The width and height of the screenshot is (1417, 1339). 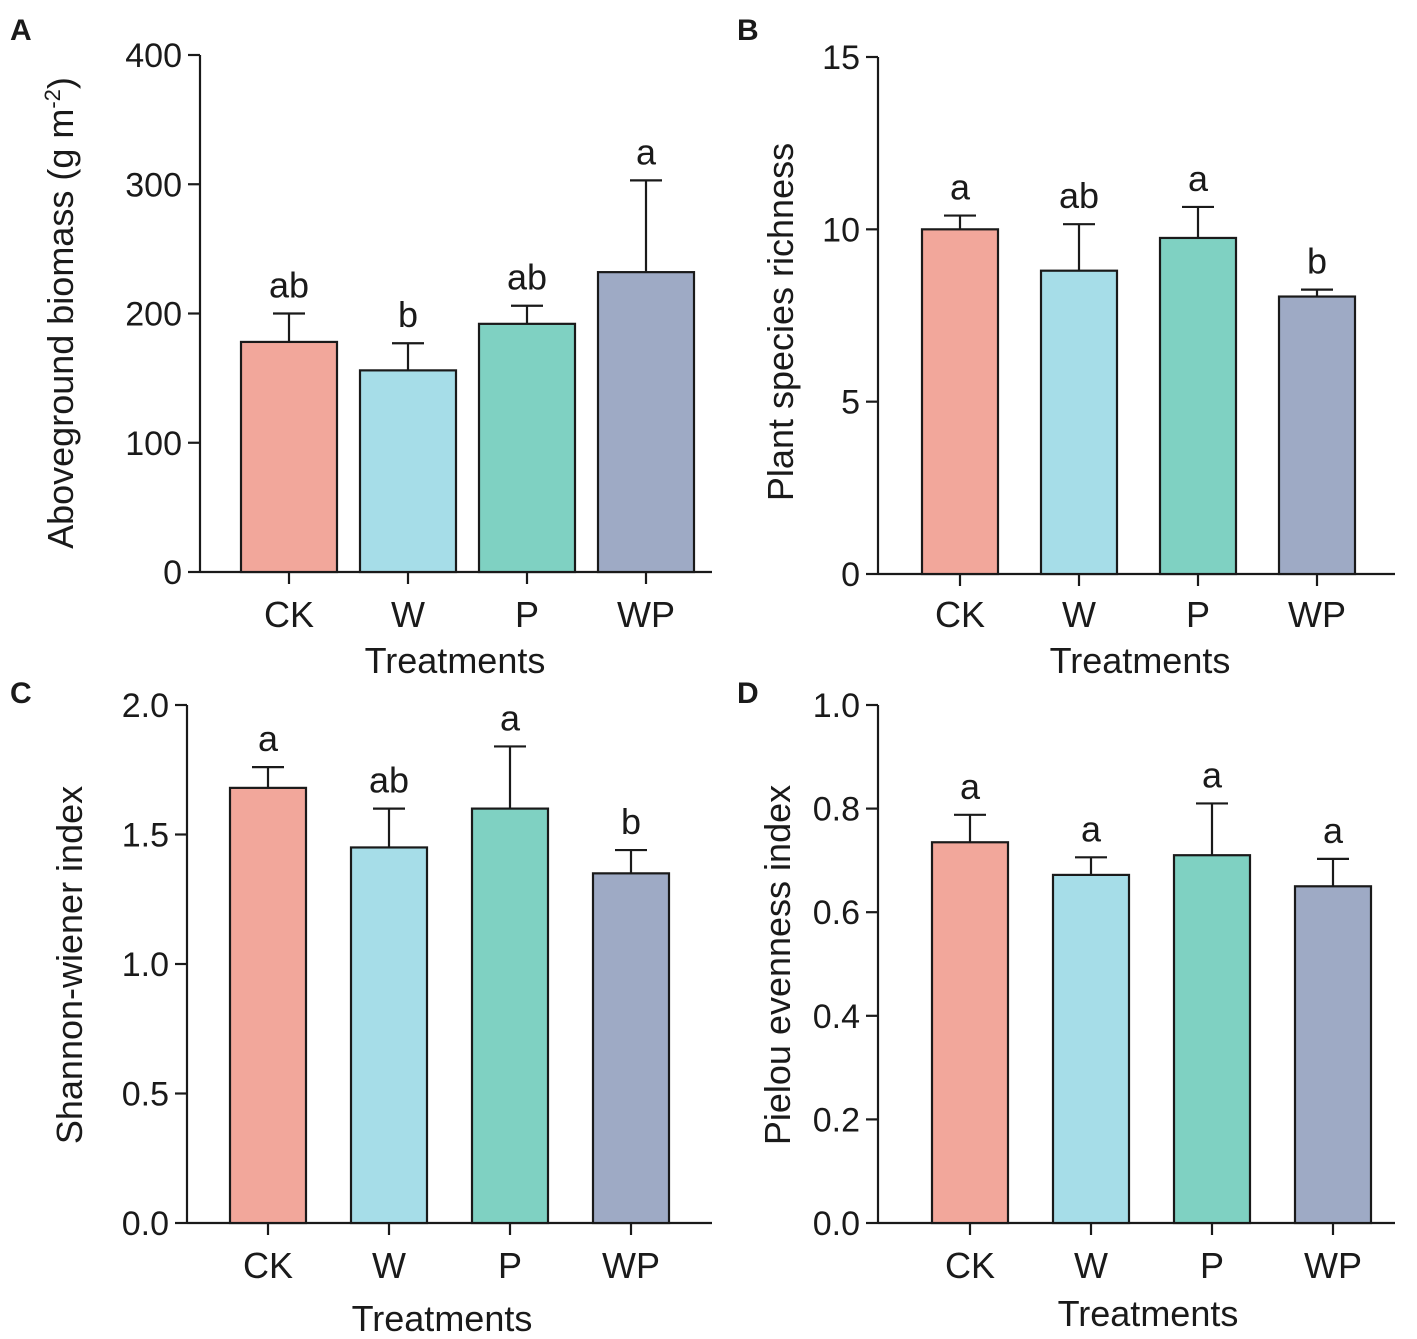 What do you see at coordinates (748, 30) in the screenshot?
I see `panel-letter-b: B` at bounding box center [748, 30].